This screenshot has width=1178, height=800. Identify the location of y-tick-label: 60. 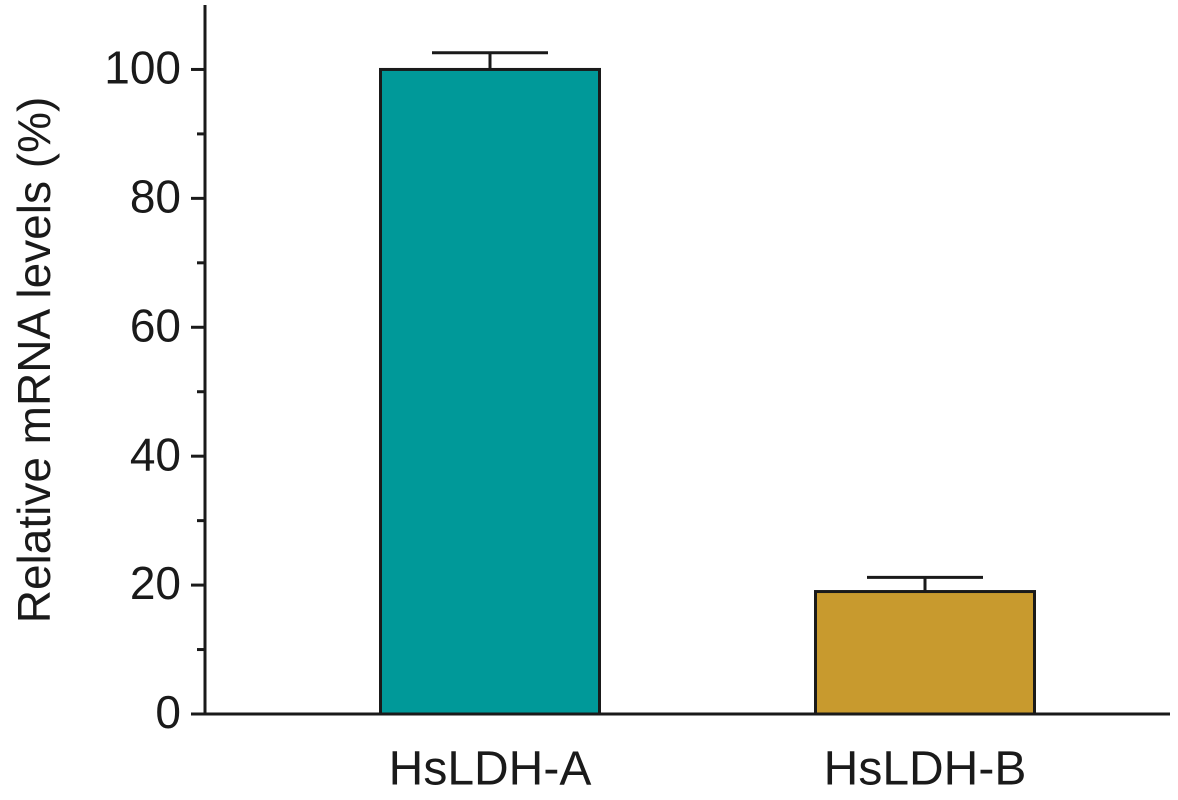
(155, 325).